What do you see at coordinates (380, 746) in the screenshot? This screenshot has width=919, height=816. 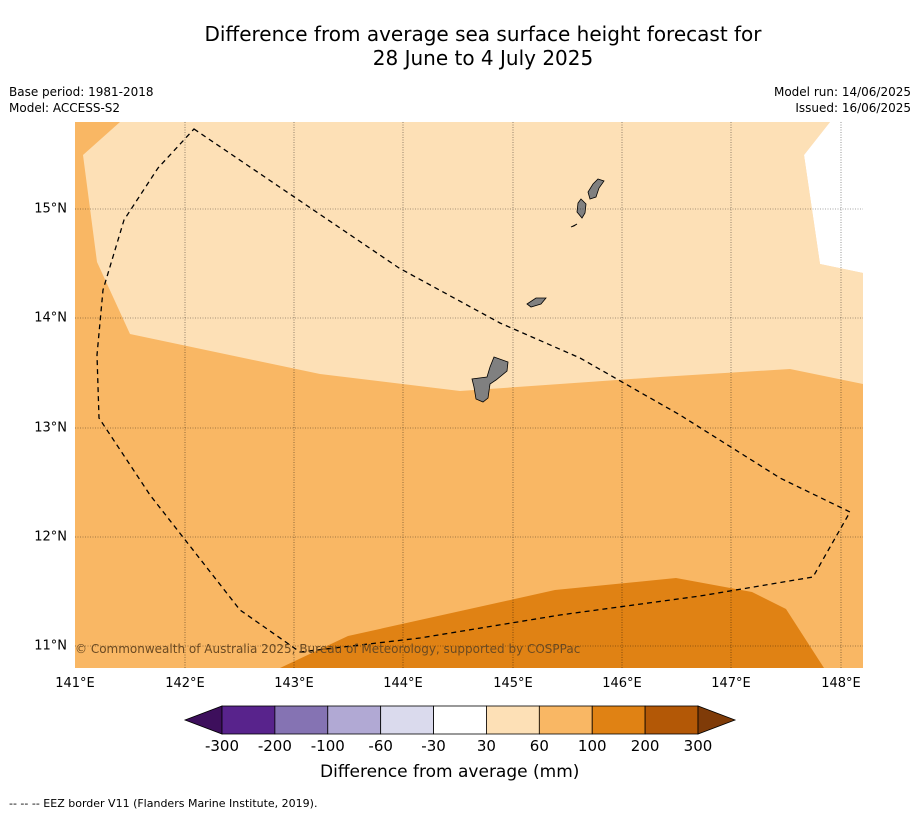 I see `colorbar-tick-label: -60` at bounding box center [380, 746].